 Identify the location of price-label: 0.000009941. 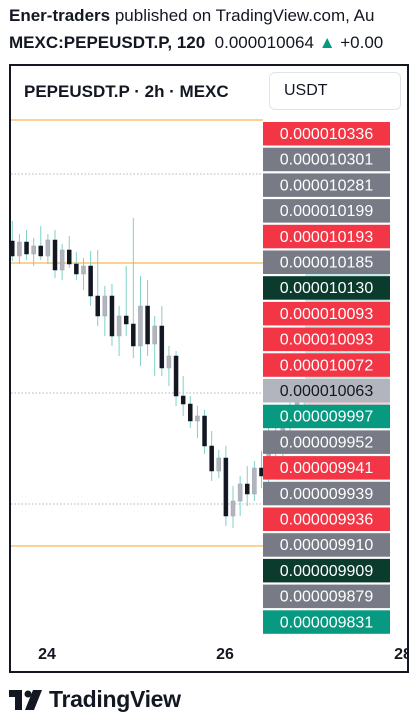
(327, 468).